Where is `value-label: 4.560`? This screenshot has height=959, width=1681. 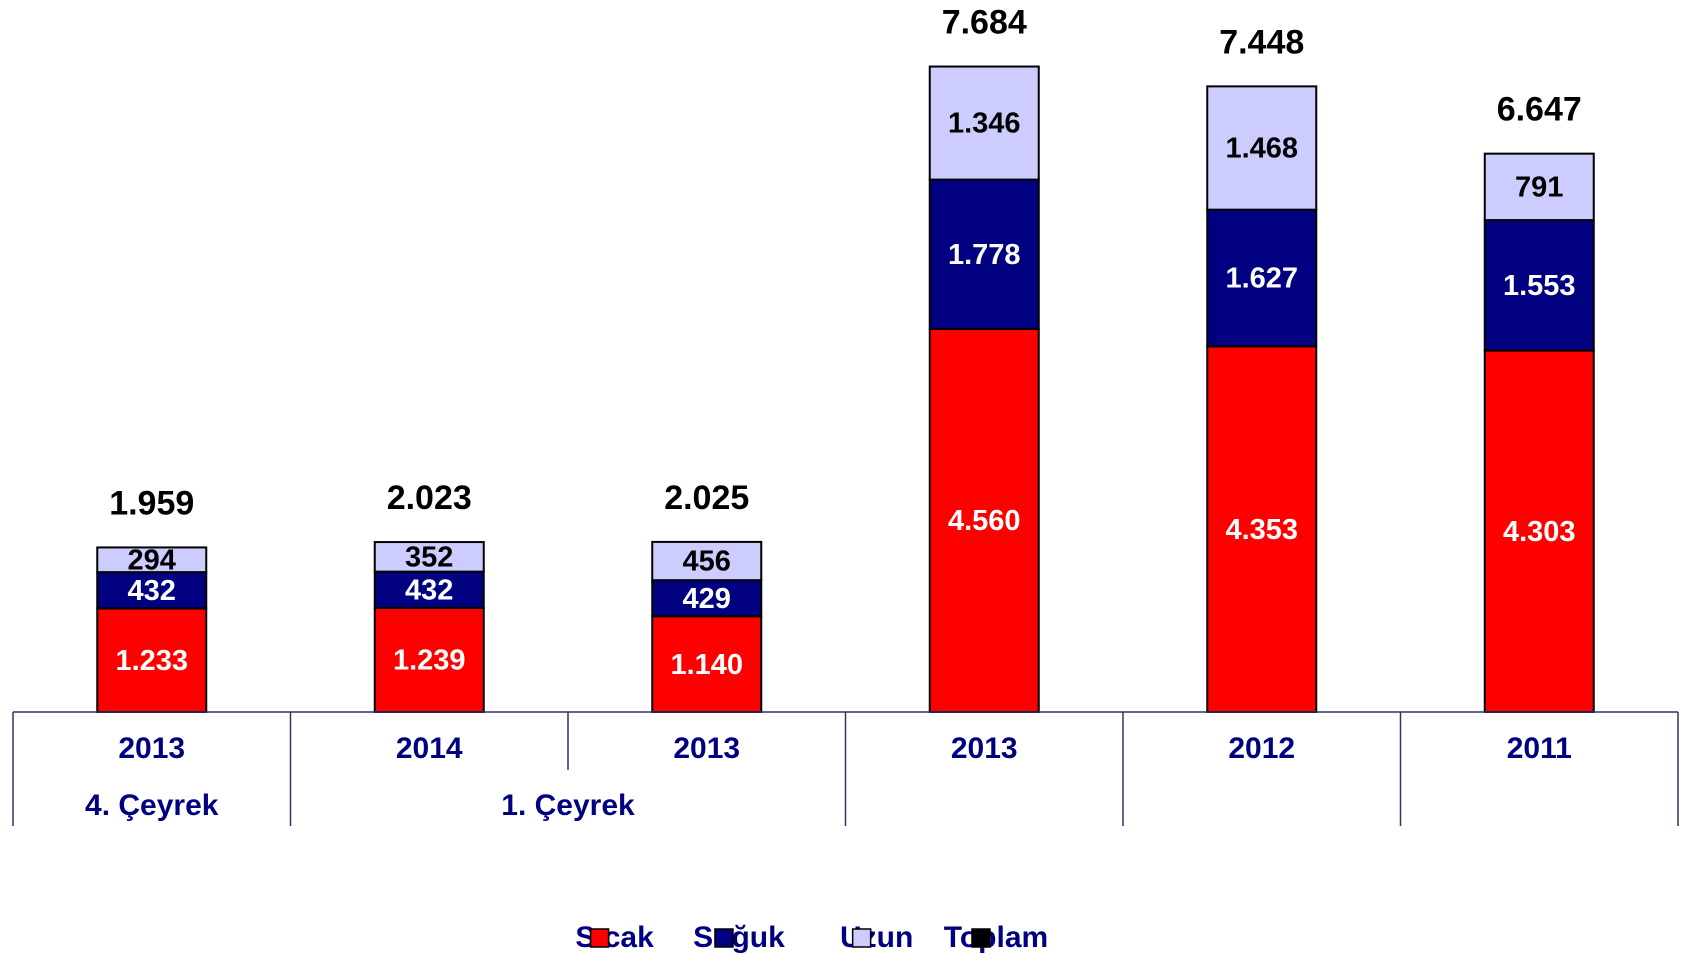 value-label: 4.560 is located at coordinates (984, 521).